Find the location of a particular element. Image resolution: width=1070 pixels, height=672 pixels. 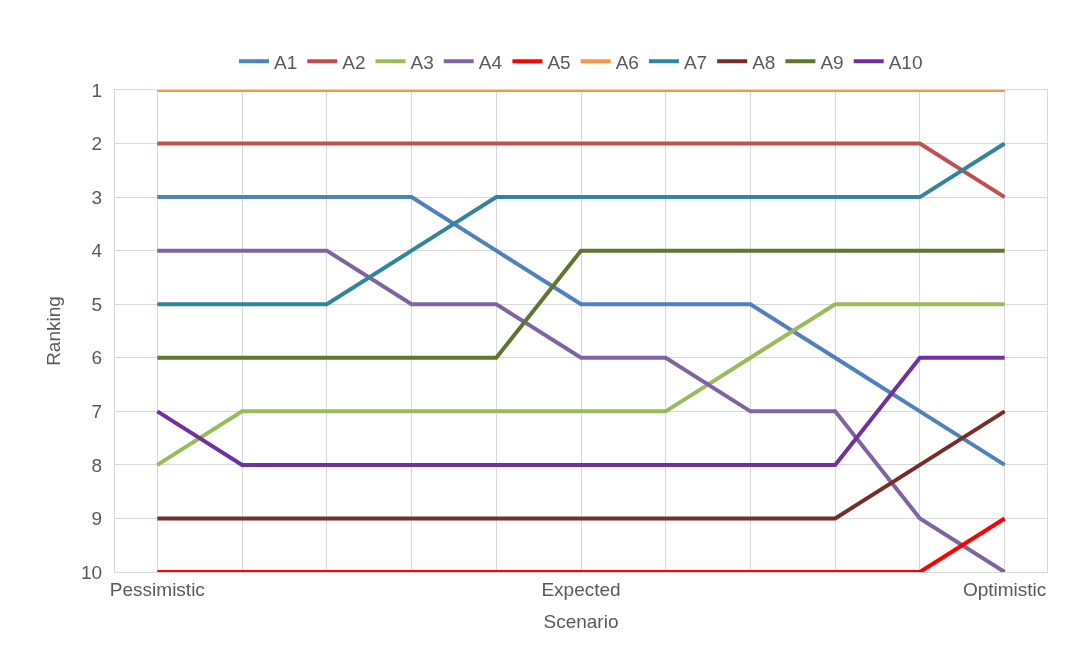

y-tick-label: 3 is located at coordinates (97, 197).